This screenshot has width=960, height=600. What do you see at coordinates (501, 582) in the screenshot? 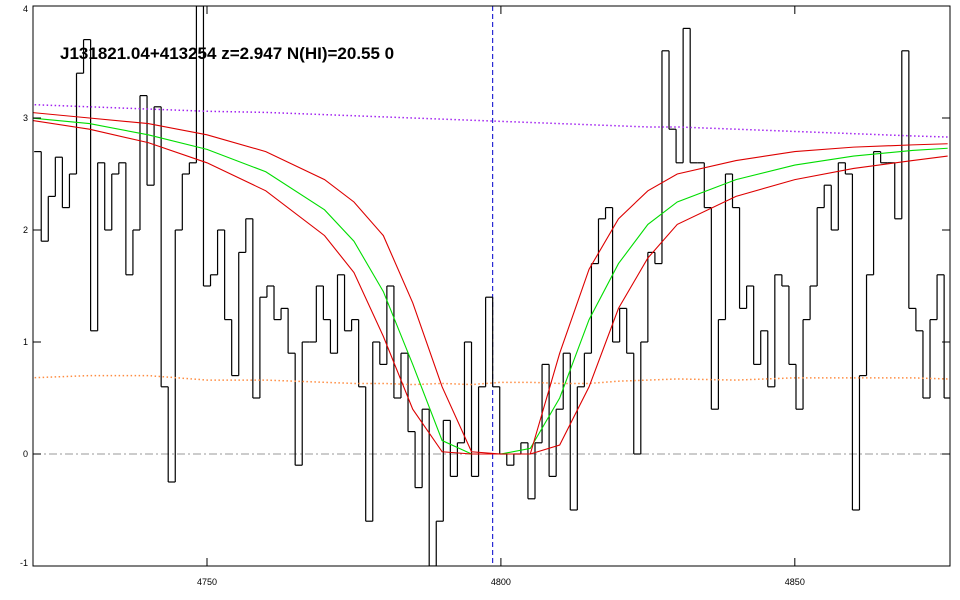
I see `x-tick-label: 4800` at bounding box center [501, 582].